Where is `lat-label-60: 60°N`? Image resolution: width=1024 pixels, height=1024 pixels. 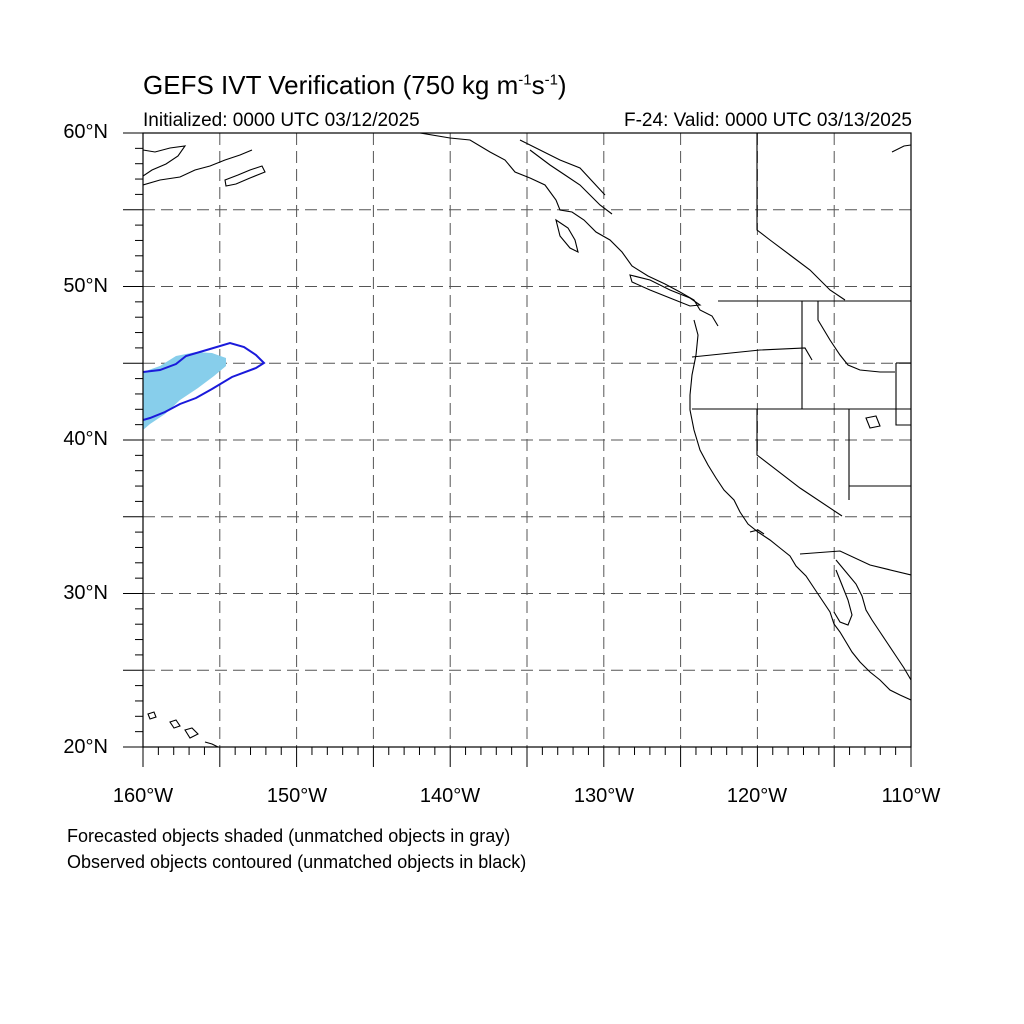 lat-label-60: 60°N is located at coordinates (85, 132).